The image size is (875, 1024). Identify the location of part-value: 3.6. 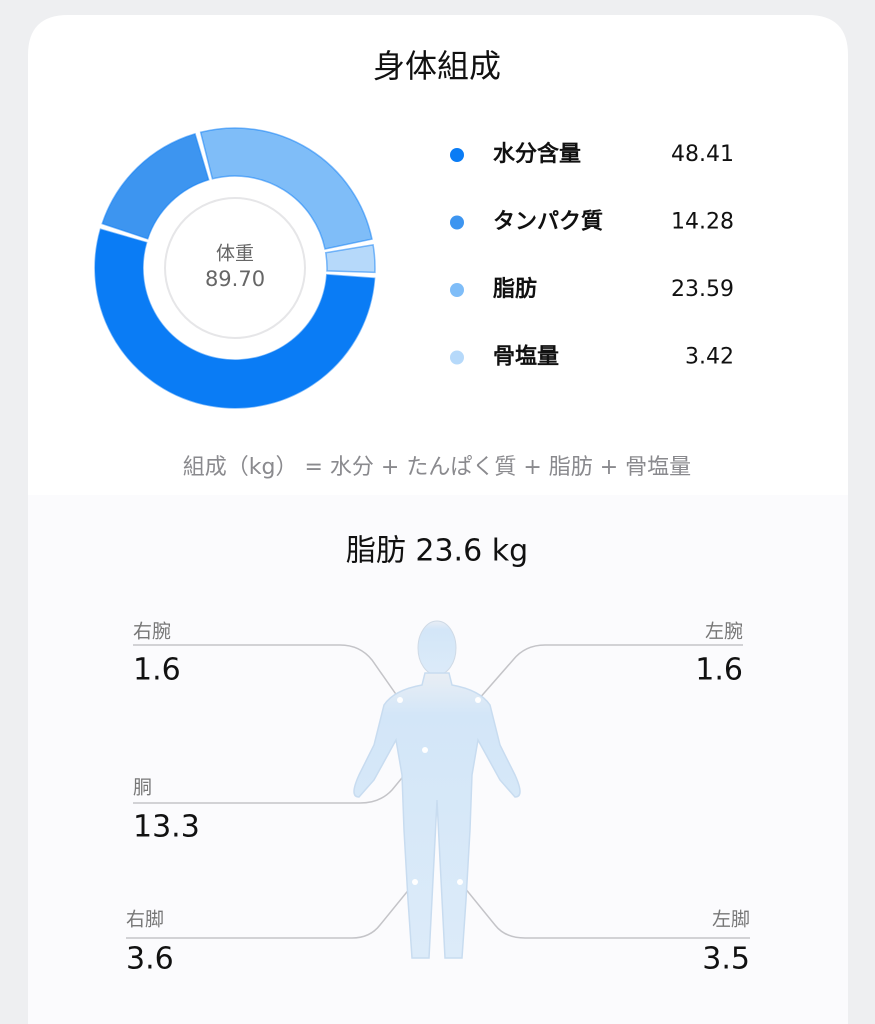
(150, 959).